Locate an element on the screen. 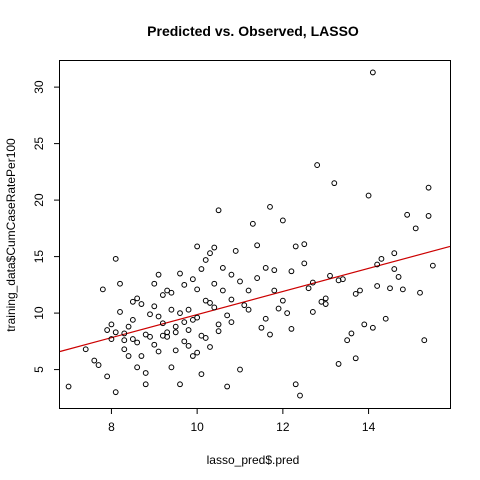  x-tick-label: 10 is located at coordinates (197, 427).